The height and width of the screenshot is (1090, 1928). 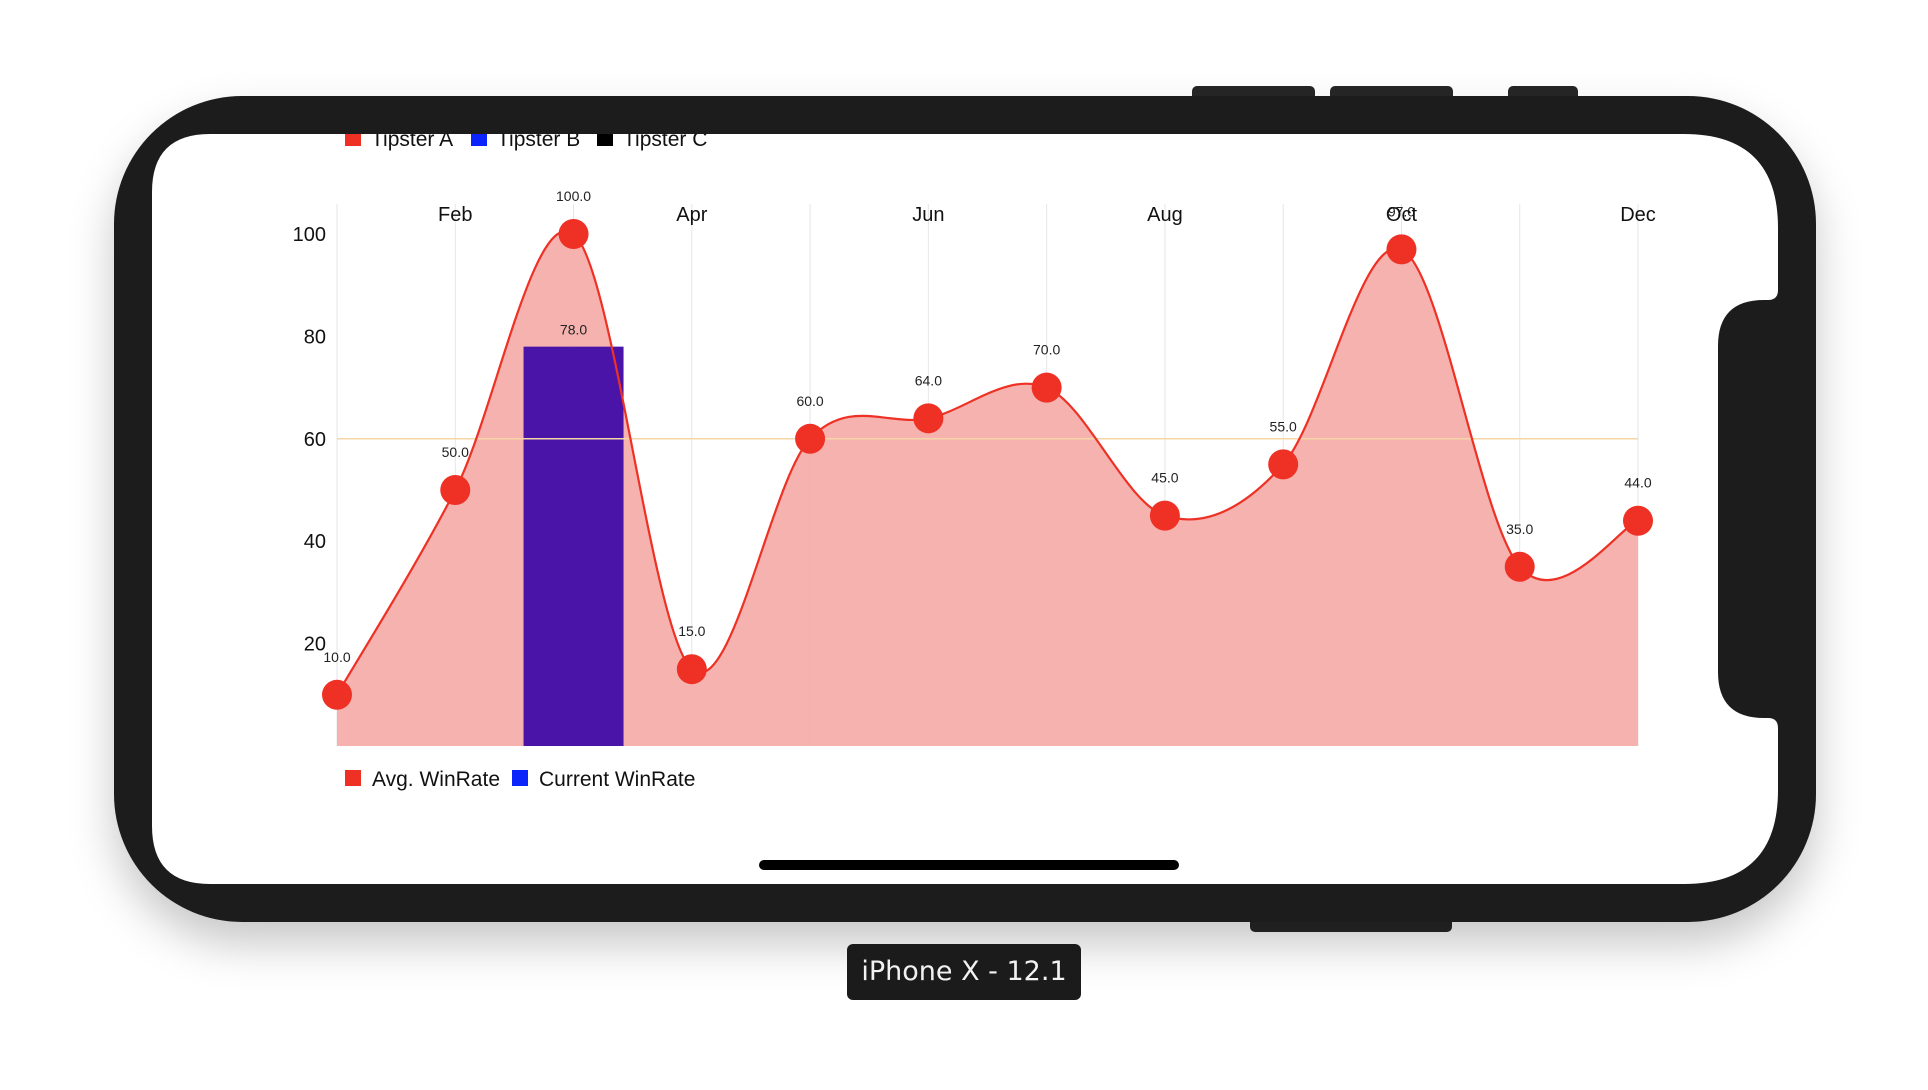 What do you see at coordinates (436, 779) in the screenshot?
I see `legend-label-avg-winrate: Avg. WinRate` at bounding box center [436, 779].